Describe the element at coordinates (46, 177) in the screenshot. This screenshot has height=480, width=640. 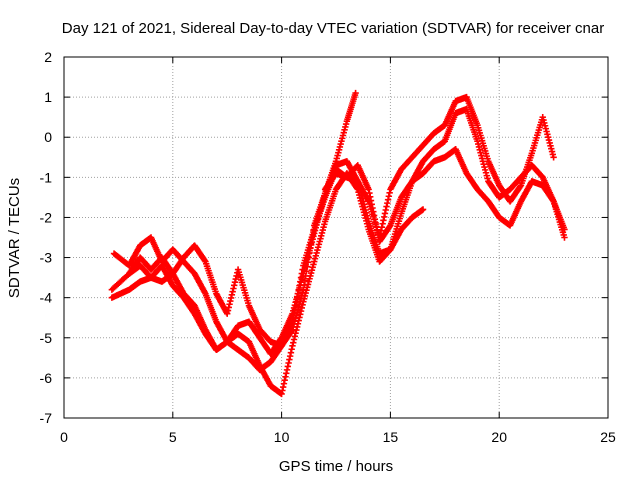
I see `y-tick-label: -1` at that location.